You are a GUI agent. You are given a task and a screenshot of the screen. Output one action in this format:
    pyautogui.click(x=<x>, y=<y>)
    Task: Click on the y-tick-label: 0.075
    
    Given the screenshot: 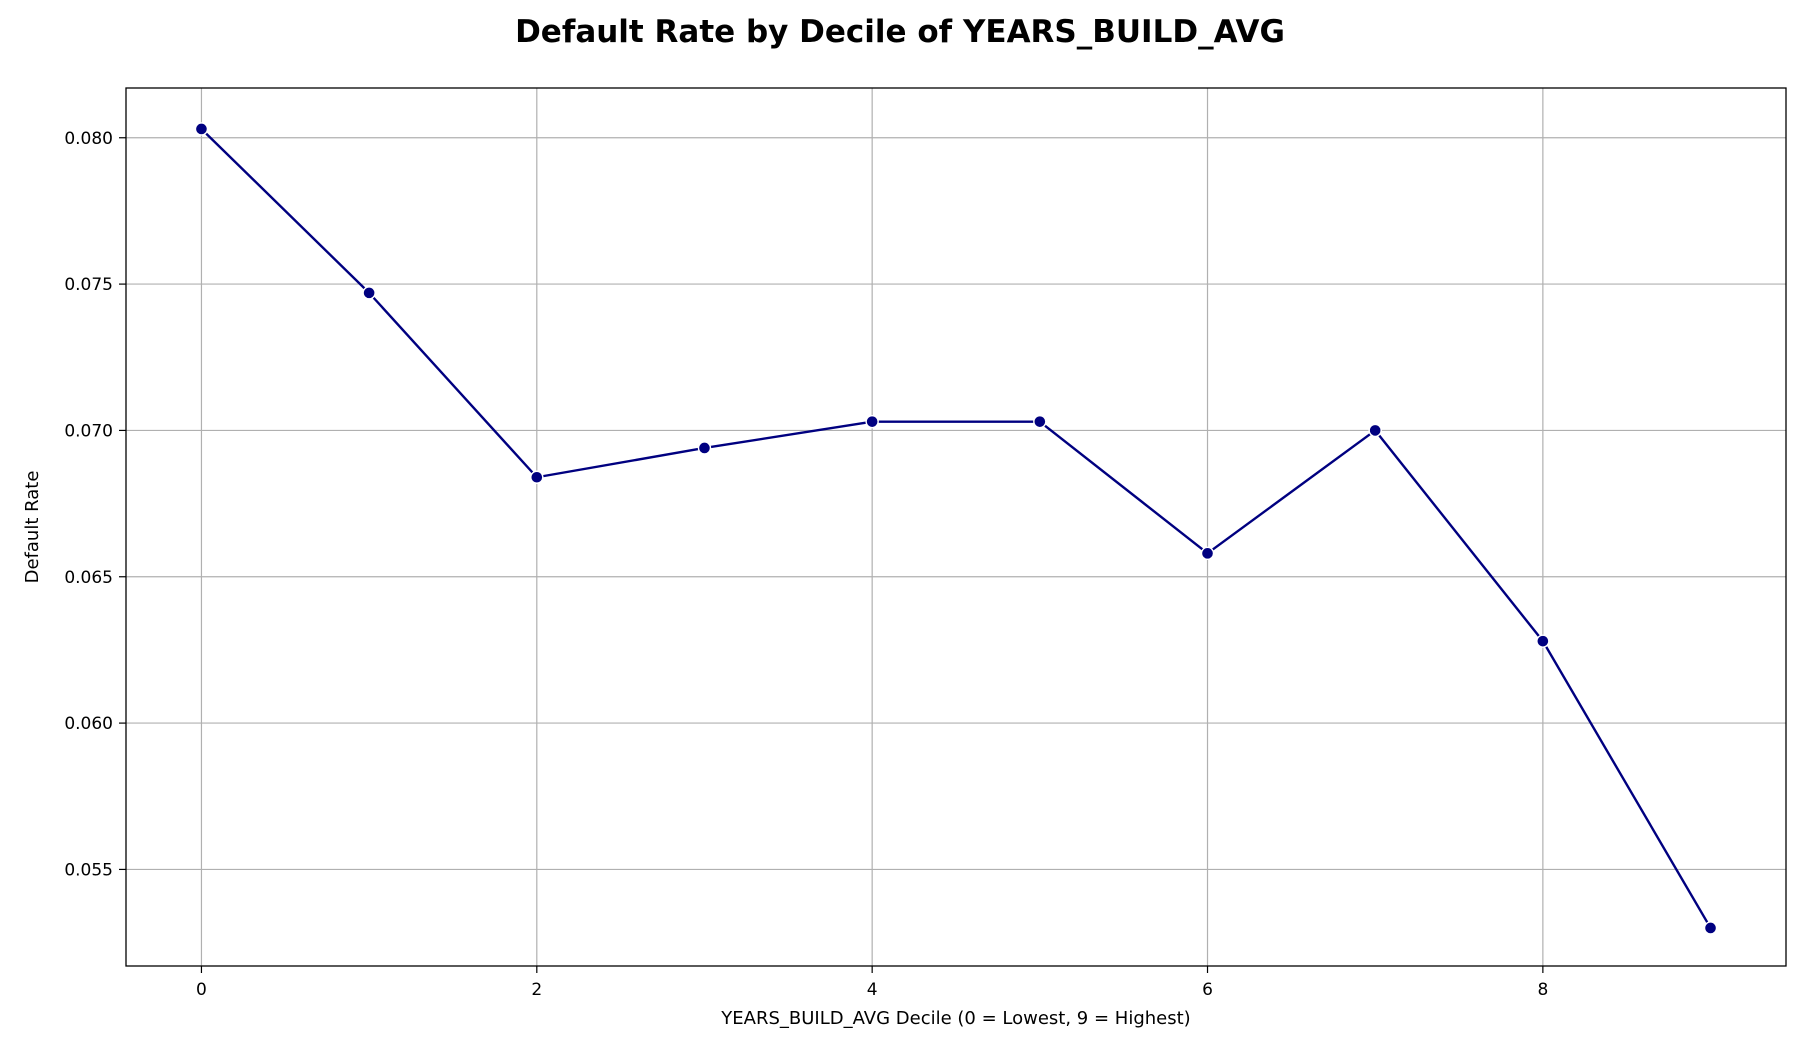 What is the action you would take?
    pyautogui.click(x=88, y=285)
    